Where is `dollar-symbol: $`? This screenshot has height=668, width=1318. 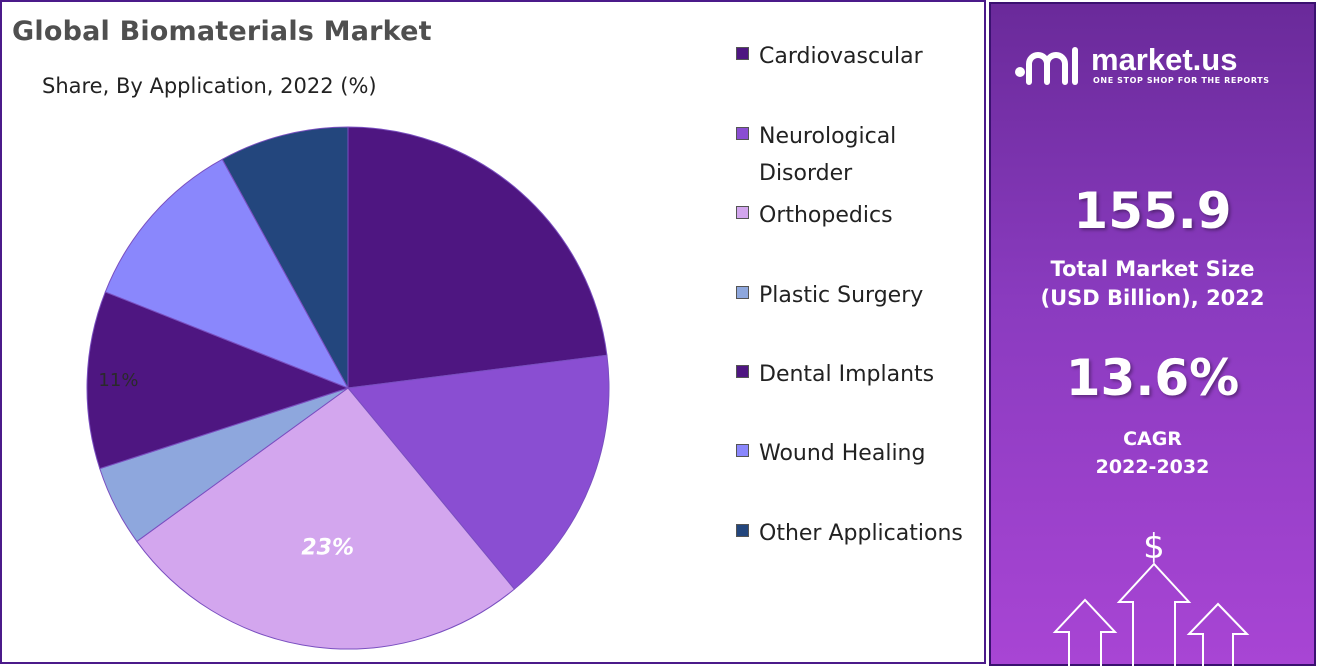 dollar-symbol: $ is located at coordinates (1154, 547).